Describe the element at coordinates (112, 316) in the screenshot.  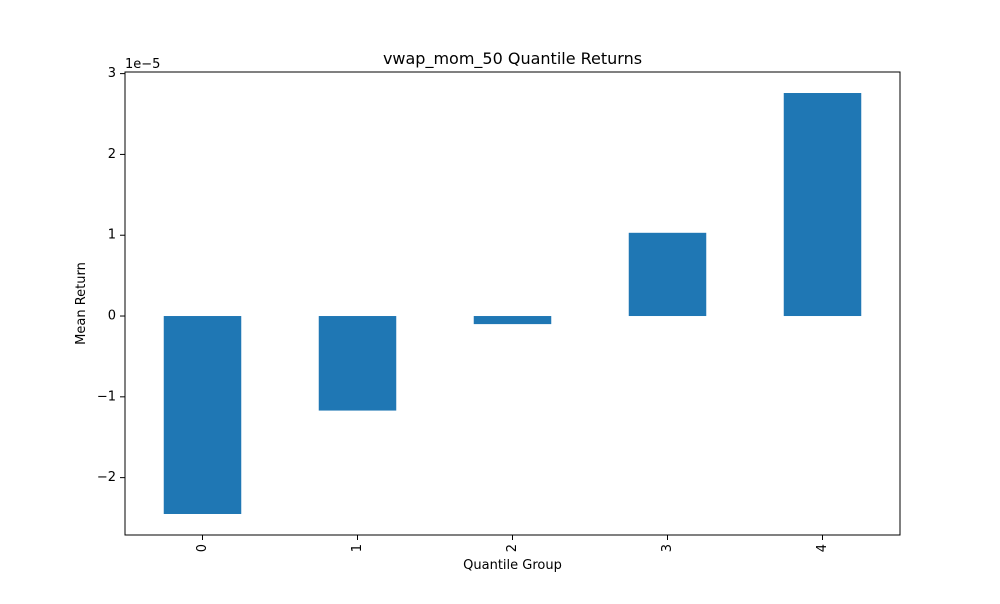
I see `y-tick-label: 0` at that location.